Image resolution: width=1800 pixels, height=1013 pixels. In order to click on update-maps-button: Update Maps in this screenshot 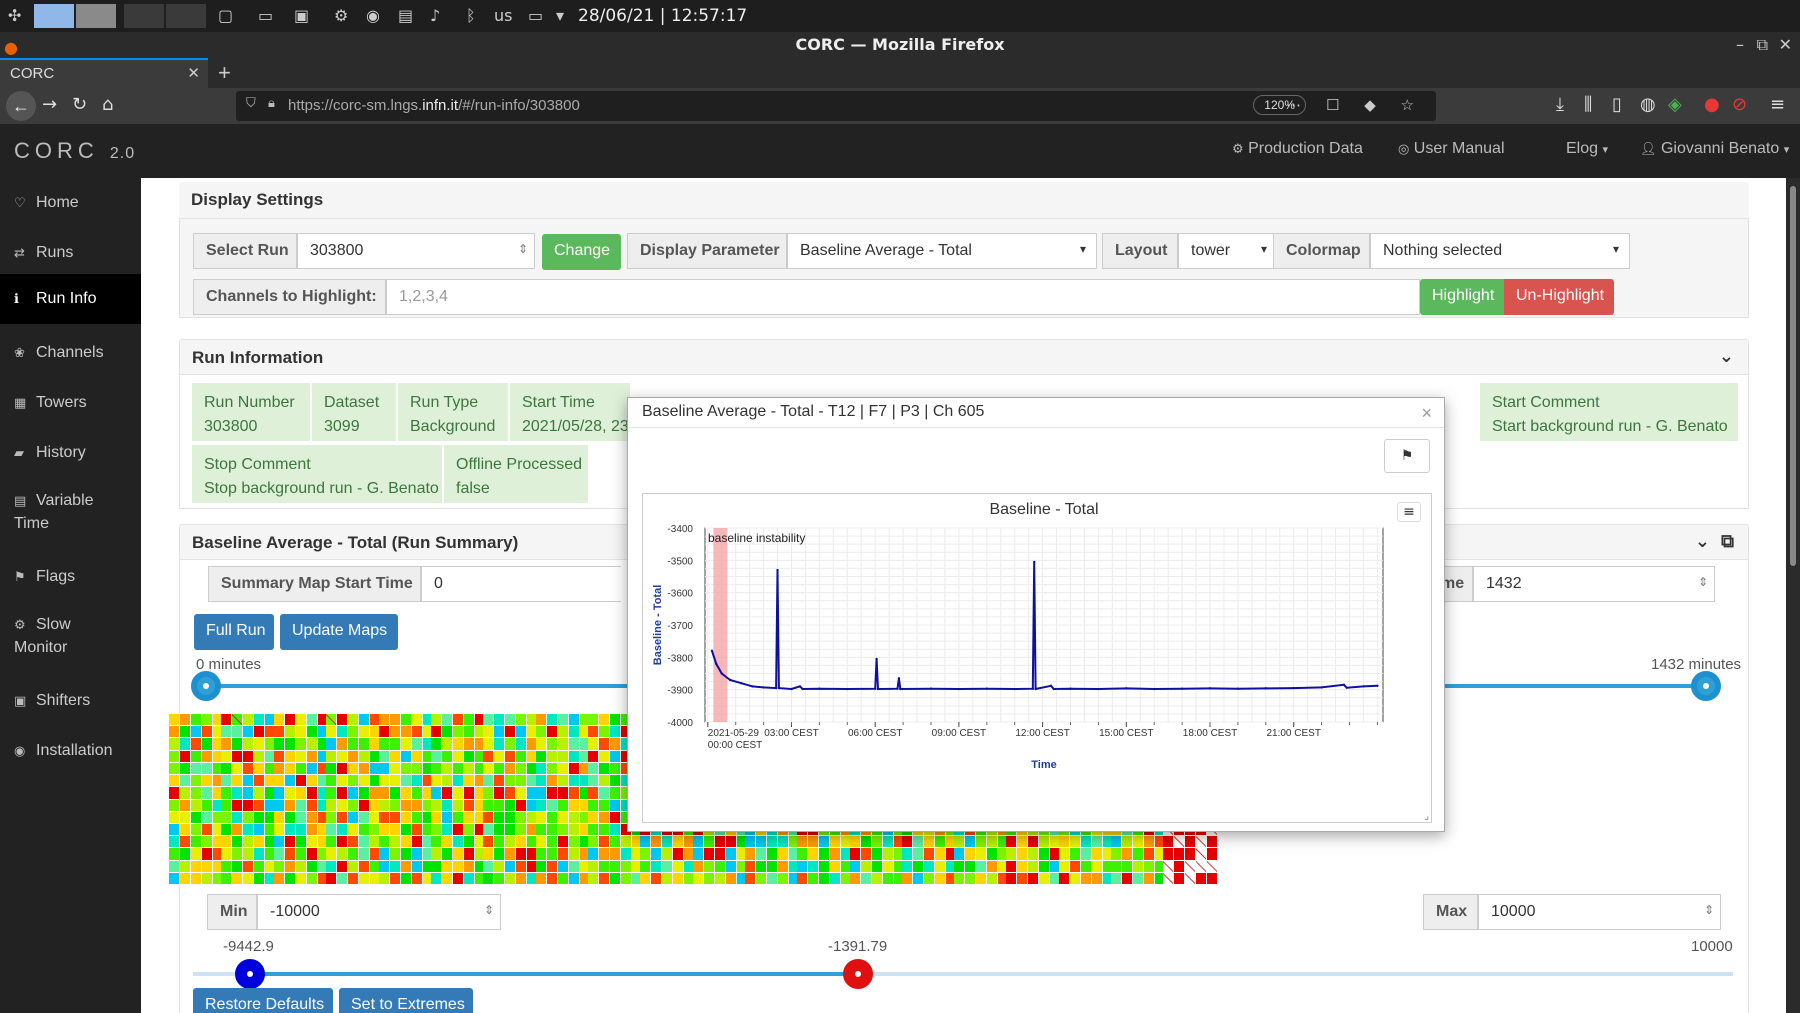, I will do `click(339, 632)`.